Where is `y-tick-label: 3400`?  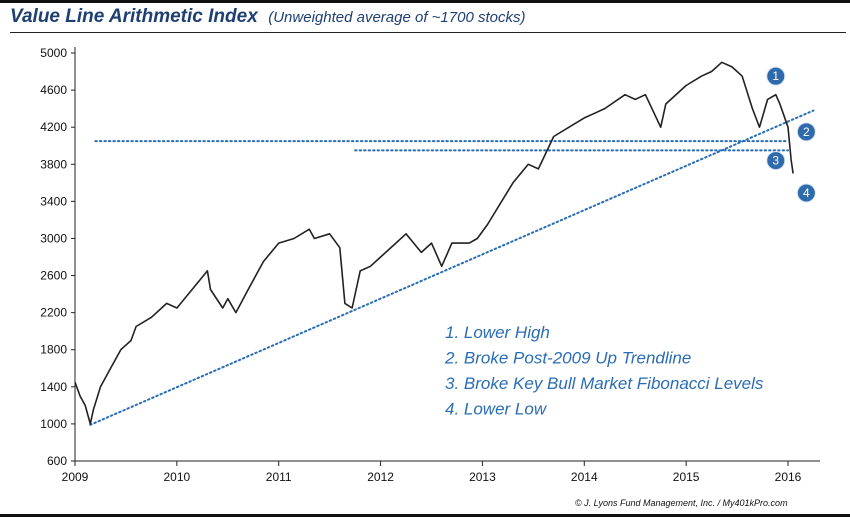
y-tick-label: 3400 is located at coordinates (53, 201).